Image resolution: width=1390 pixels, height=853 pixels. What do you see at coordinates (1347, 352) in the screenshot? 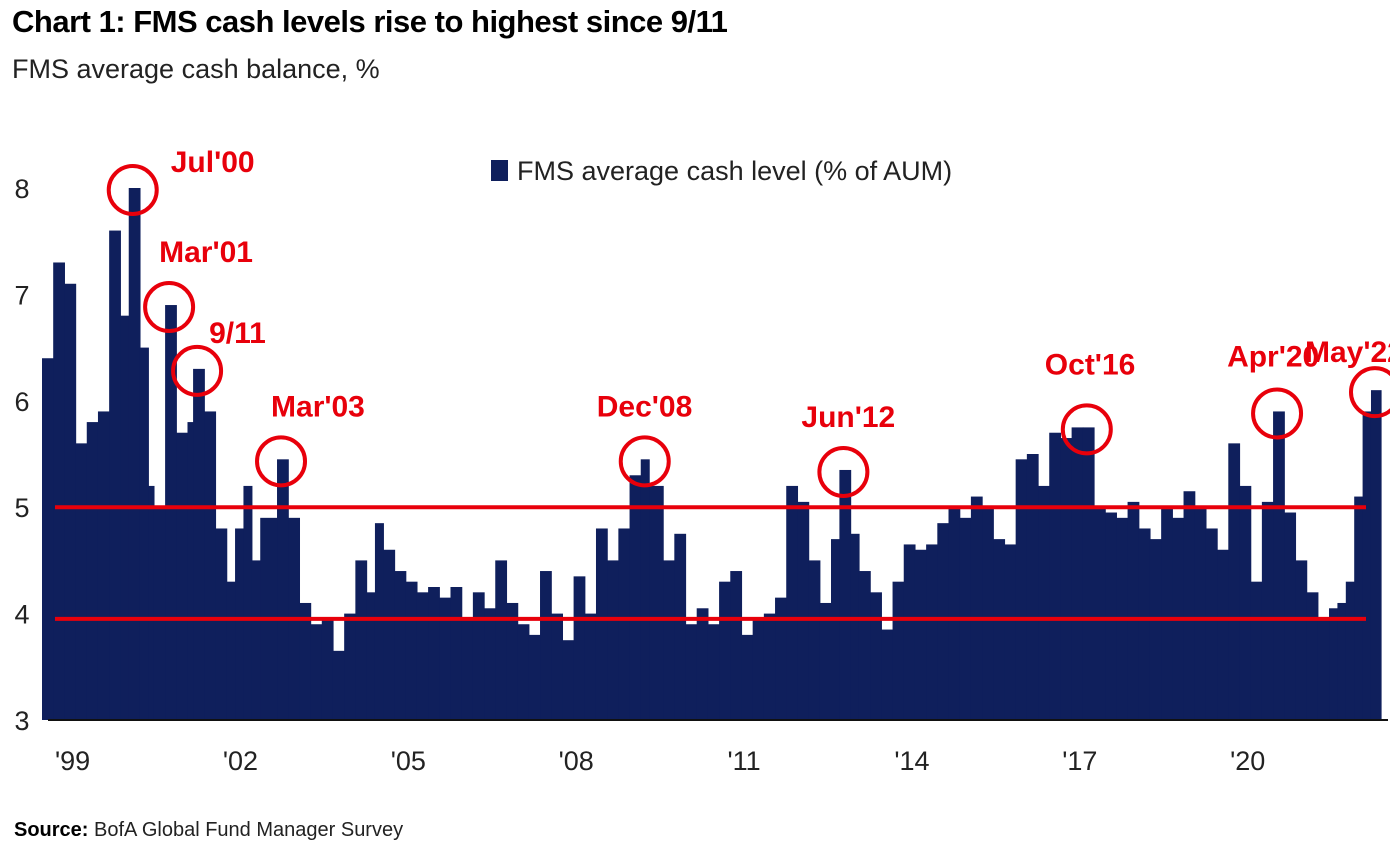
I see `annotation-label: May'22` at bounding box center [1347, 352].